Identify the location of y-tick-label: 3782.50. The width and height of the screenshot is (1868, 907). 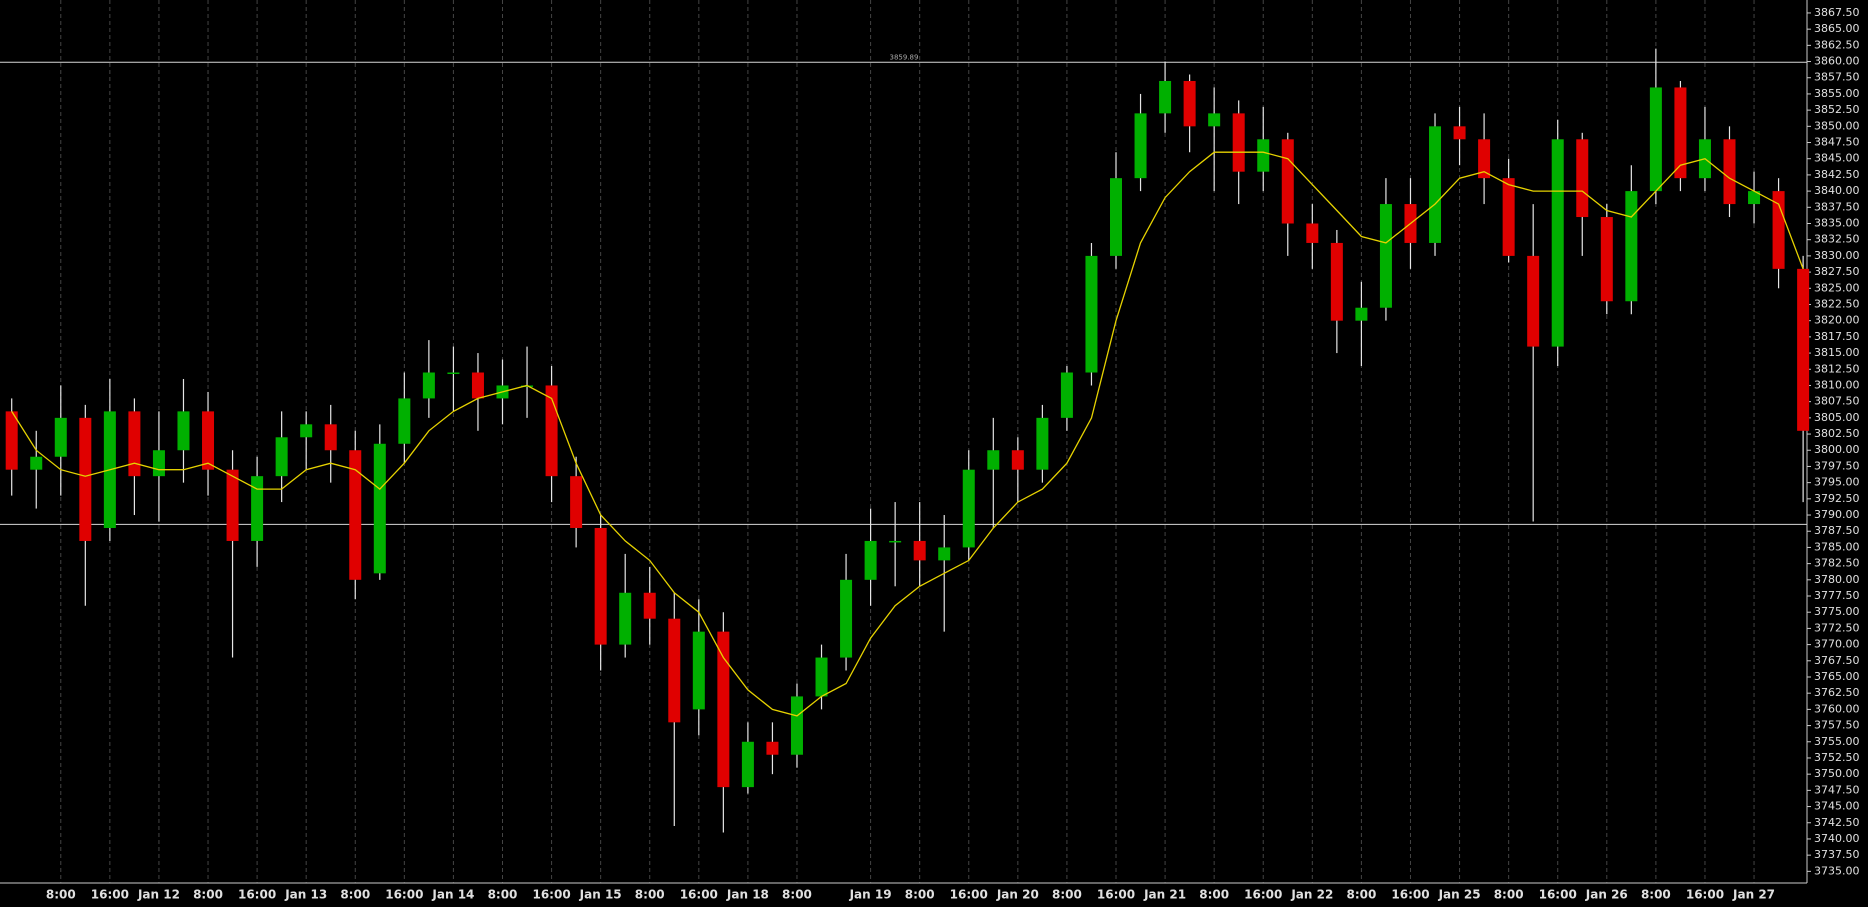
(1837, 563).